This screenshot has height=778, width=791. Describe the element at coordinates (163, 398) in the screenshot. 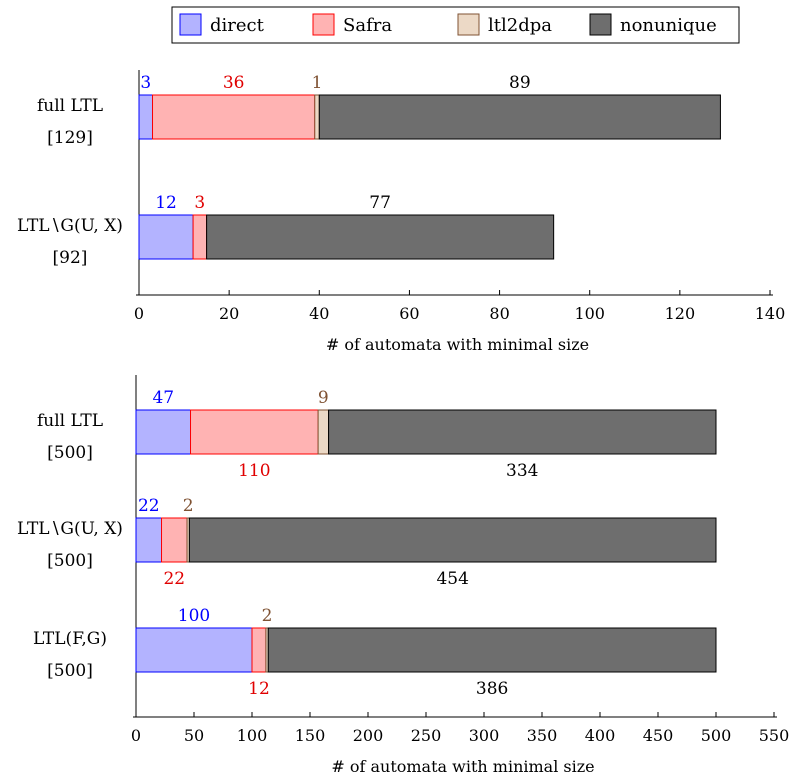

I see `data-label-direct: 47` at that location.